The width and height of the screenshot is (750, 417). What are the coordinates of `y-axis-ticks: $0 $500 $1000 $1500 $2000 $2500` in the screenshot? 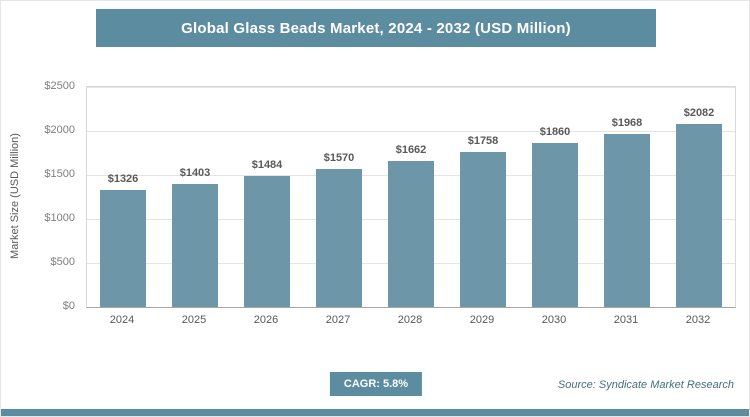 It's located at (50, 196).